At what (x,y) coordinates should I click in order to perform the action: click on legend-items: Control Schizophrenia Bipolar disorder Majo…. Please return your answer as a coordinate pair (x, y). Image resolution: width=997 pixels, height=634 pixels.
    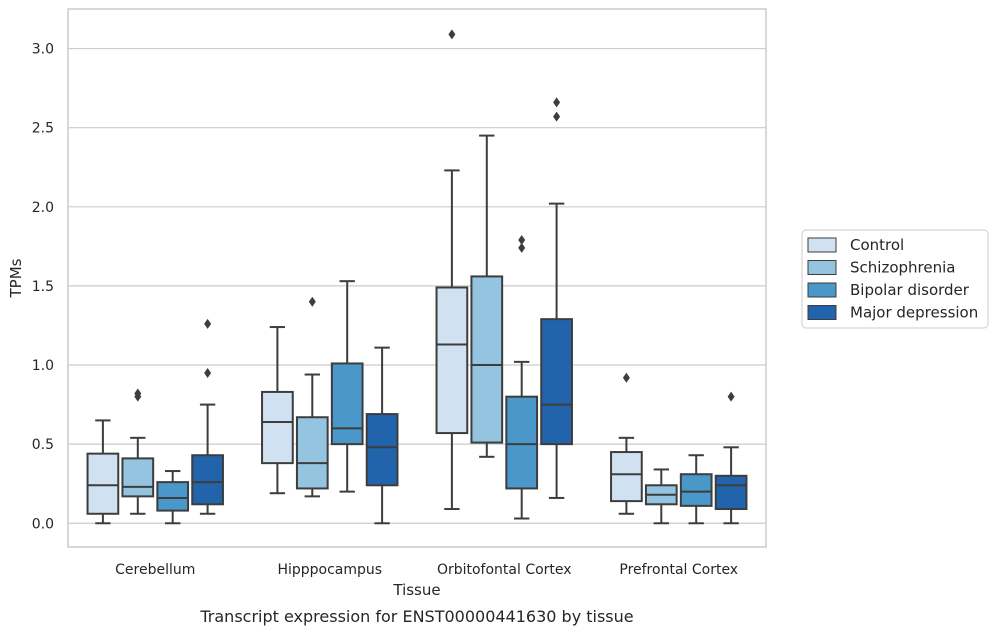
    Looking at the image, I should click on (892, 279).